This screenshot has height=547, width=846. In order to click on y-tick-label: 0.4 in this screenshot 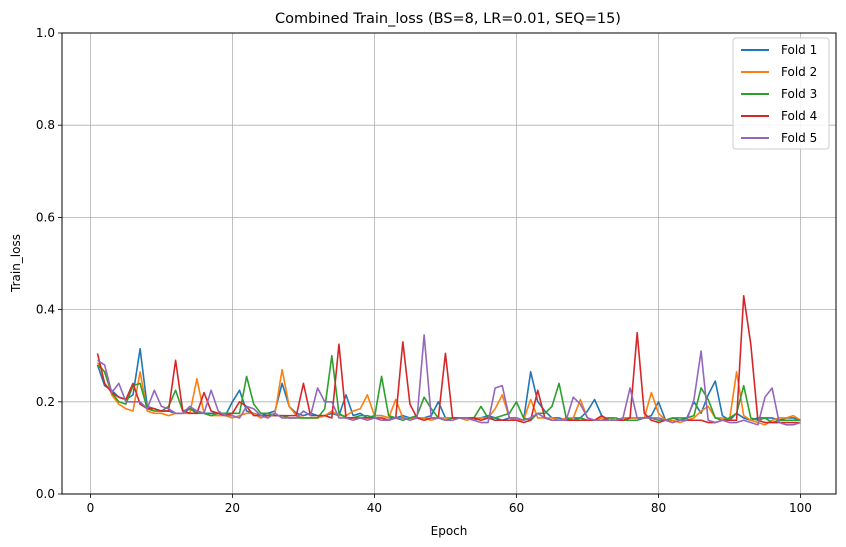, I will do `click(45, 310)`.